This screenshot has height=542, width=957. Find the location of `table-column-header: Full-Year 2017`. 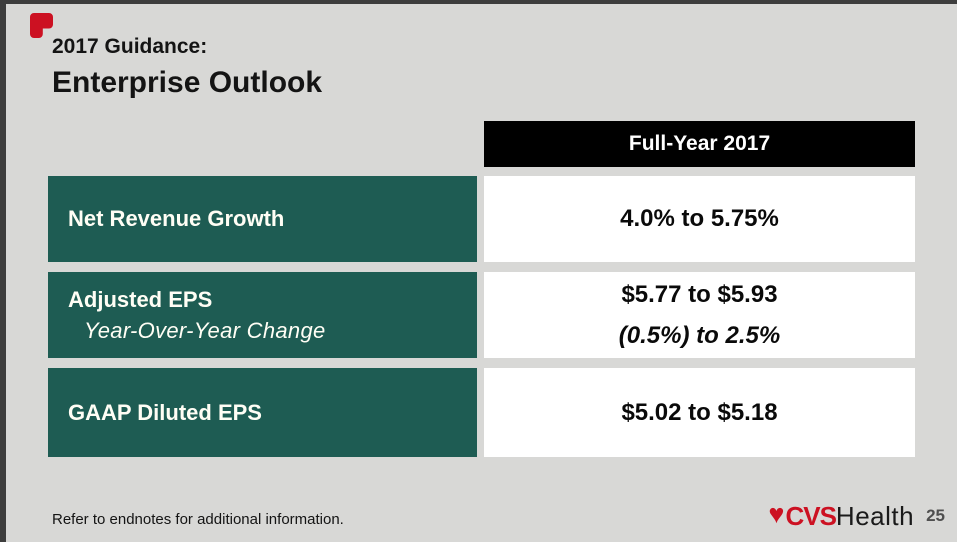

table-column-header: Full-Year 2017 is located at coordinates (699, 144).